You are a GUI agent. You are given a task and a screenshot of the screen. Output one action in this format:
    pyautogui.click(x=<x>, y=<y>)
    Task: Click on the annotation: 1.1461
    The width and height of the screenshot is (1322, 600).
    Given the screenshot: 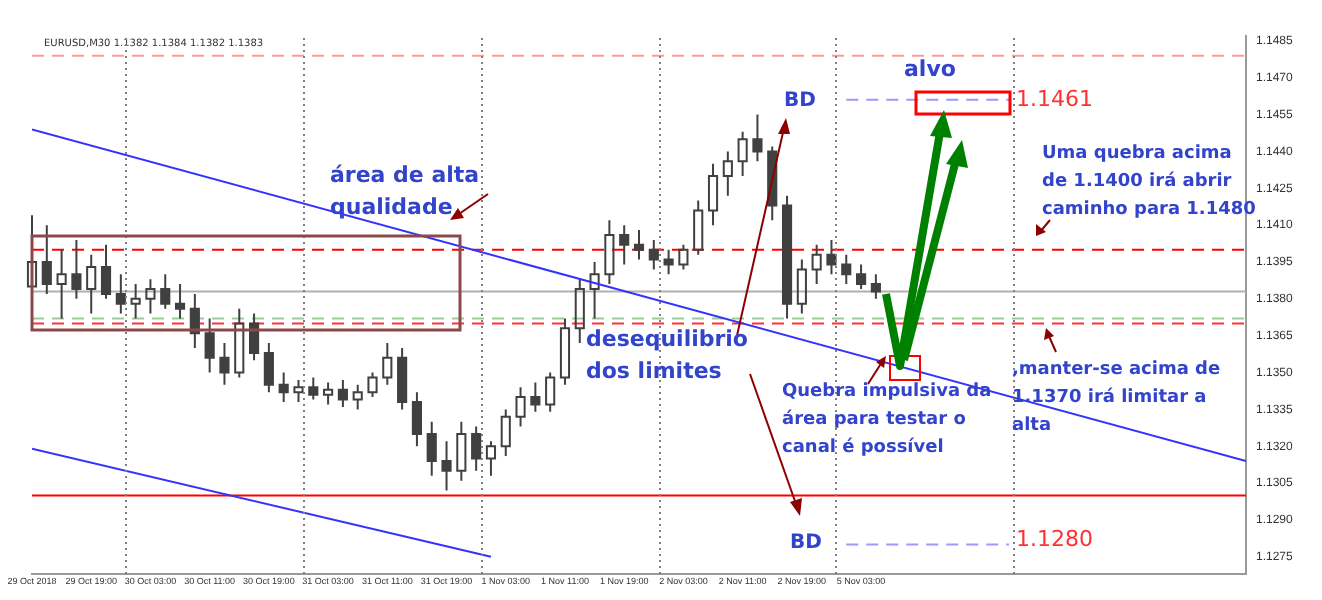 What is the action you would take?
    pyautogui.click(x=1055, y=99)
    